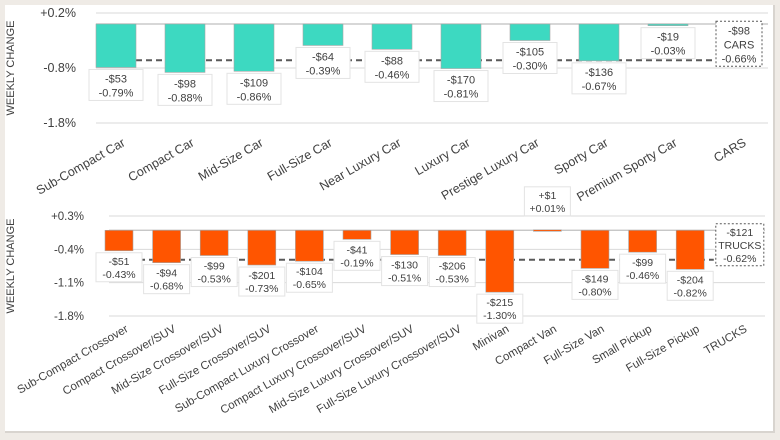 This screenshot has height=440, width=780. Describe the element at coordinates (161, 159) in the screenshot. I see `x-tick-label: Compact Car` at that location.